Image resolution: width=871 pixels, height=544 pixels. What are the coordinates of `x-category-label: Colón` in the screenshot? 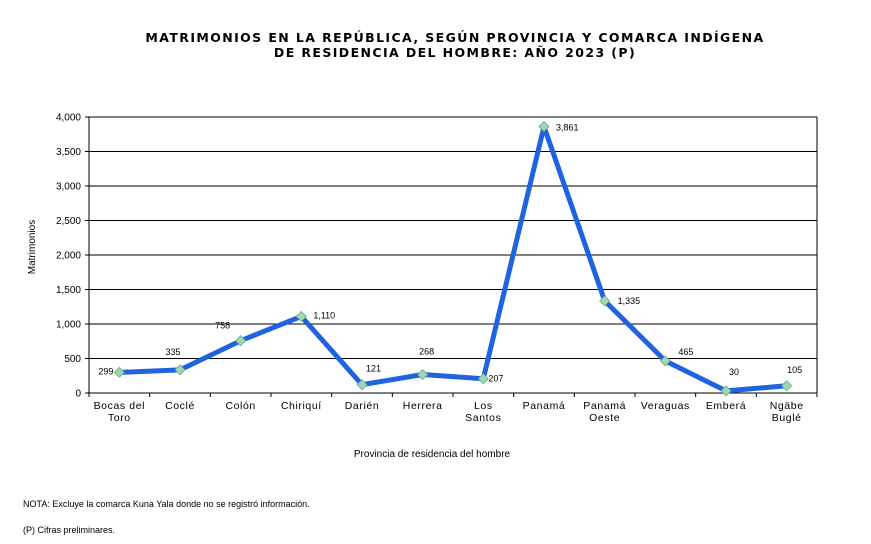 It's located at (240, 406).